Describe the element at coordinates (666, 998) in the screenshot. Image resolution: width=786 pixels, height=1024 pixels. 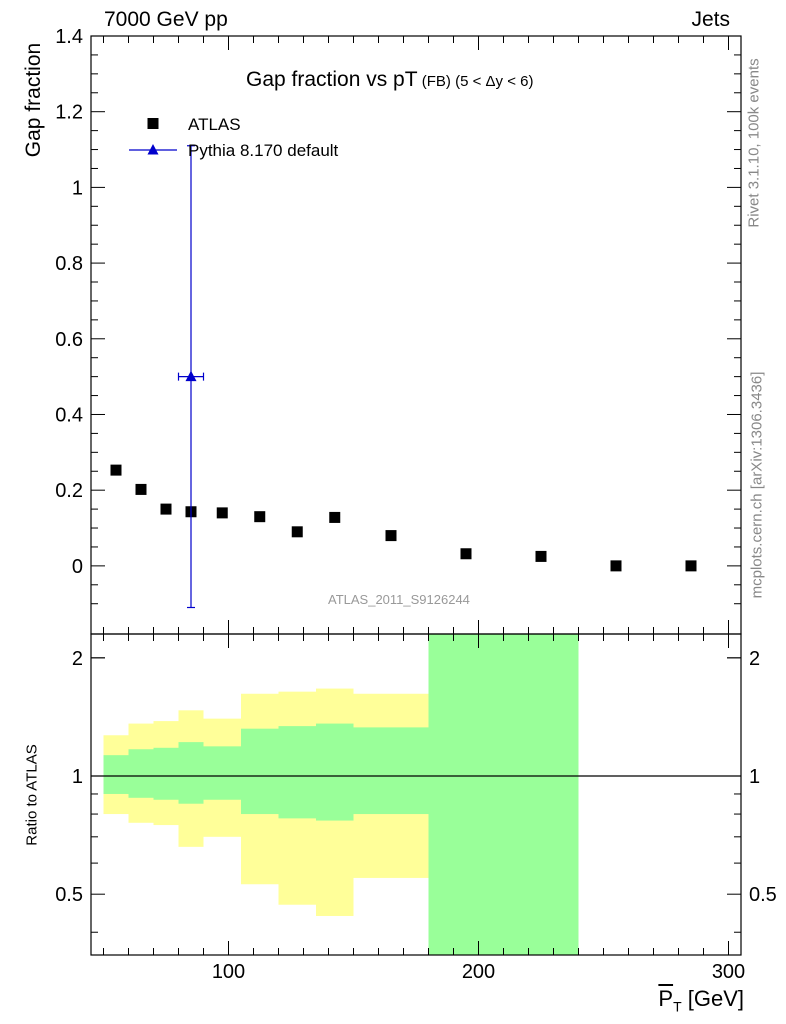
I see `x-axis-symbol: P` at that location.